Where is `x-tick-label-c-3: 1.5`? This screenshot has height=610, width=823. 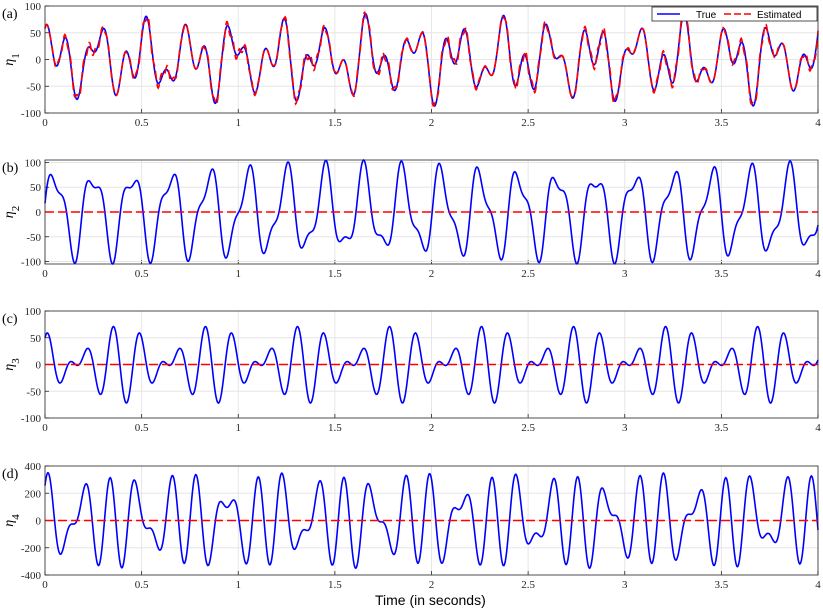 x-tick-label-c-3: 1.5 is located at coordinates (335, 428).